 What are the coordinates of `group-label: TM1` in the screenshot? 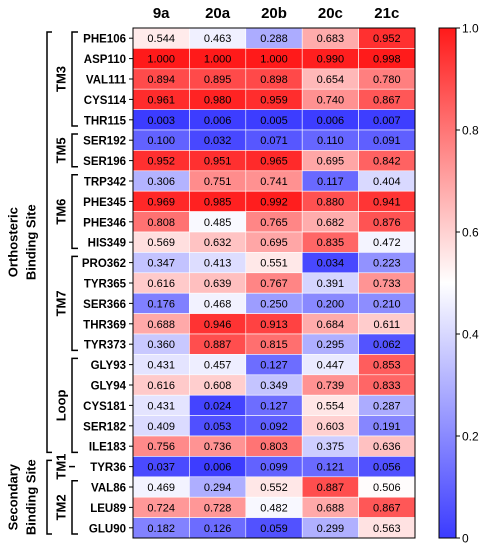 It's located at (60, 467).